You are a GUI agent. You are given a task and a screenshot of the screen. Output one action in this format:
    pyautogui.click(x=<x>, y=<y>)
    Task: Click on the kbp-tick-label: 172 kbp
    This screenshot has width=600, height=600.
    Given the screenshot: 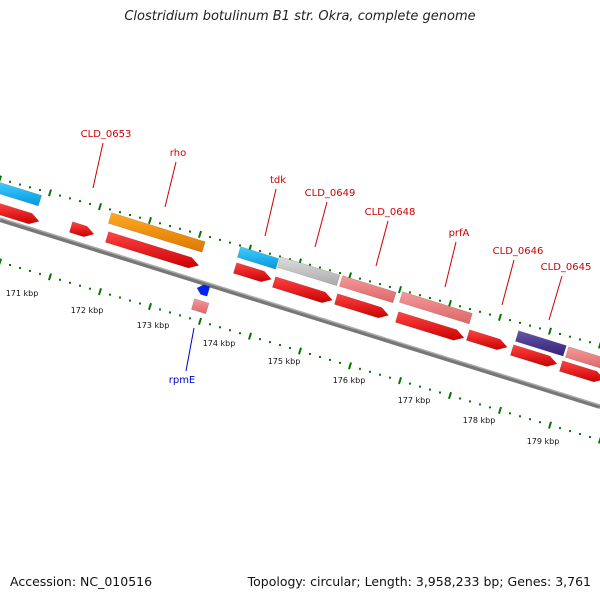 What is the action you would take?
    pyautogui.click(x=87, y=310)
    